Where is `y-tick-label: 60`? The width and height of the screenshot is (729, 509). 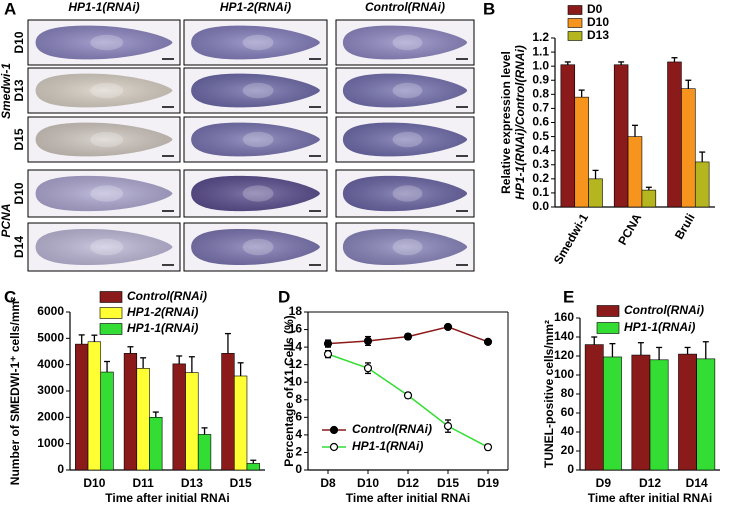 y-tick-label: 60 is located at coordinates (568, 412).